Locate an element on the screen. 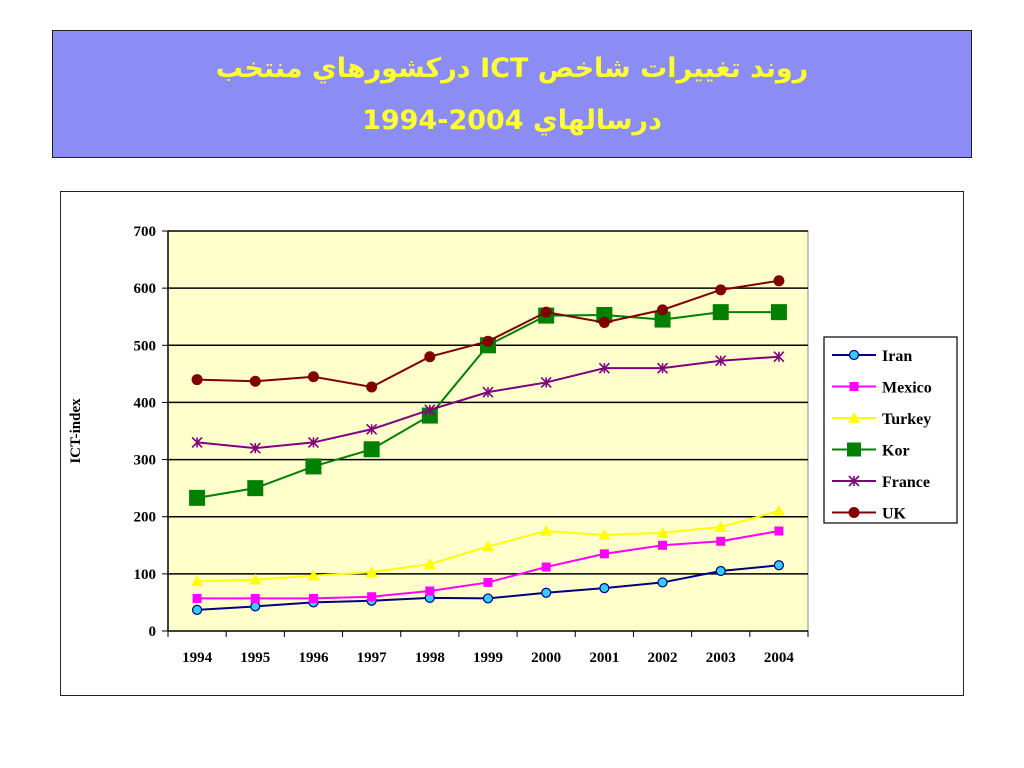 The height and width of the screenshot is (768, 1024). legend-label: Iran is located at coordinates (897, 356).